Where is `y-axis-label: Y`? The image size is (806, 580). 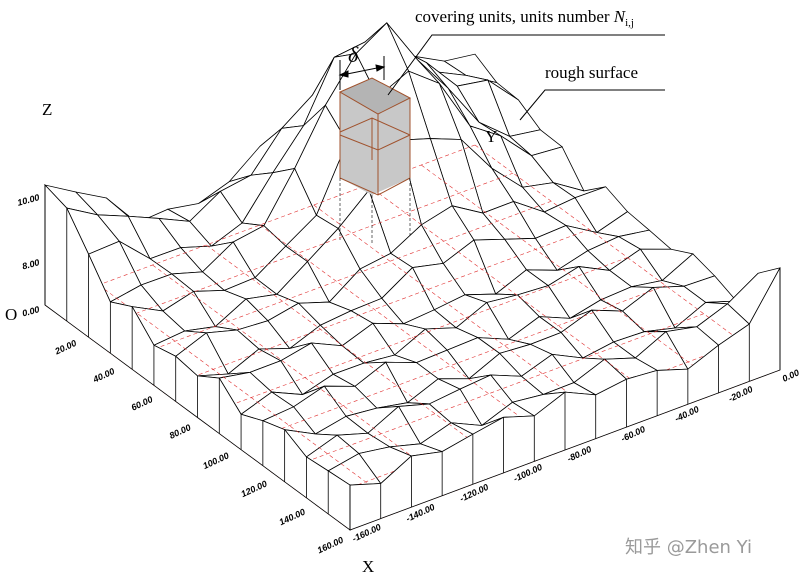 y-axis-label: Y is located at coordinates (491, 136).